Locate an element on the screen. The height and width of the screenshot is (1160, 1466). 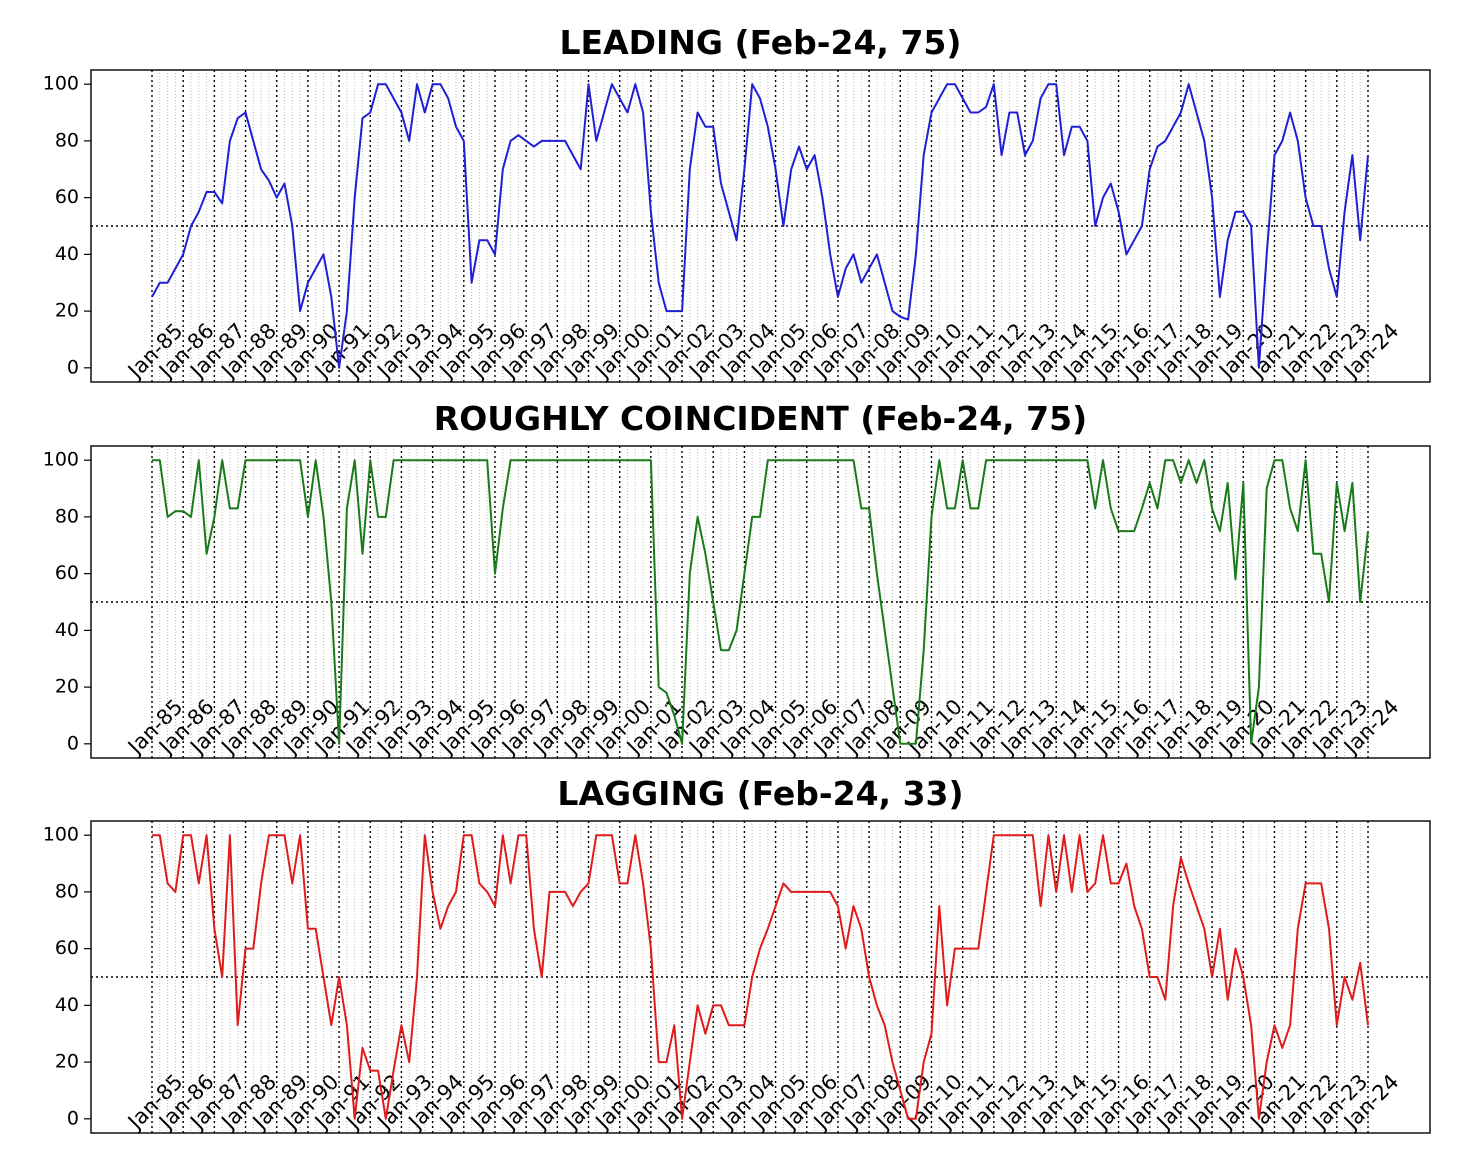
panel-title: ROUGHLY COINCIDENT (Feb-24, 75) is located at coordinates (760, 418).